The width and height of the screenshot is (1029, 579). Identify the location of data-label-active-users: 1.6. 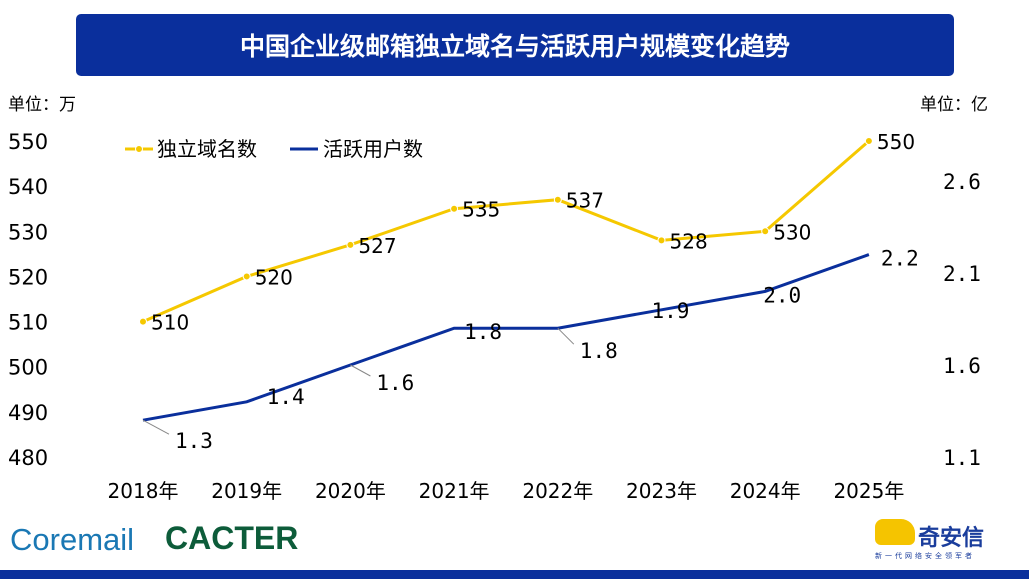
(395, 383).